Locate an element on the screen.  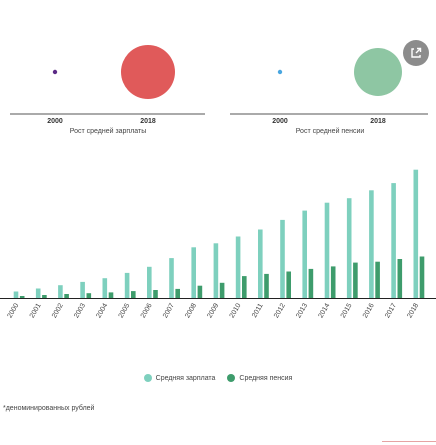
x-tick-label: 2009 is located at coordinates (213, 310).